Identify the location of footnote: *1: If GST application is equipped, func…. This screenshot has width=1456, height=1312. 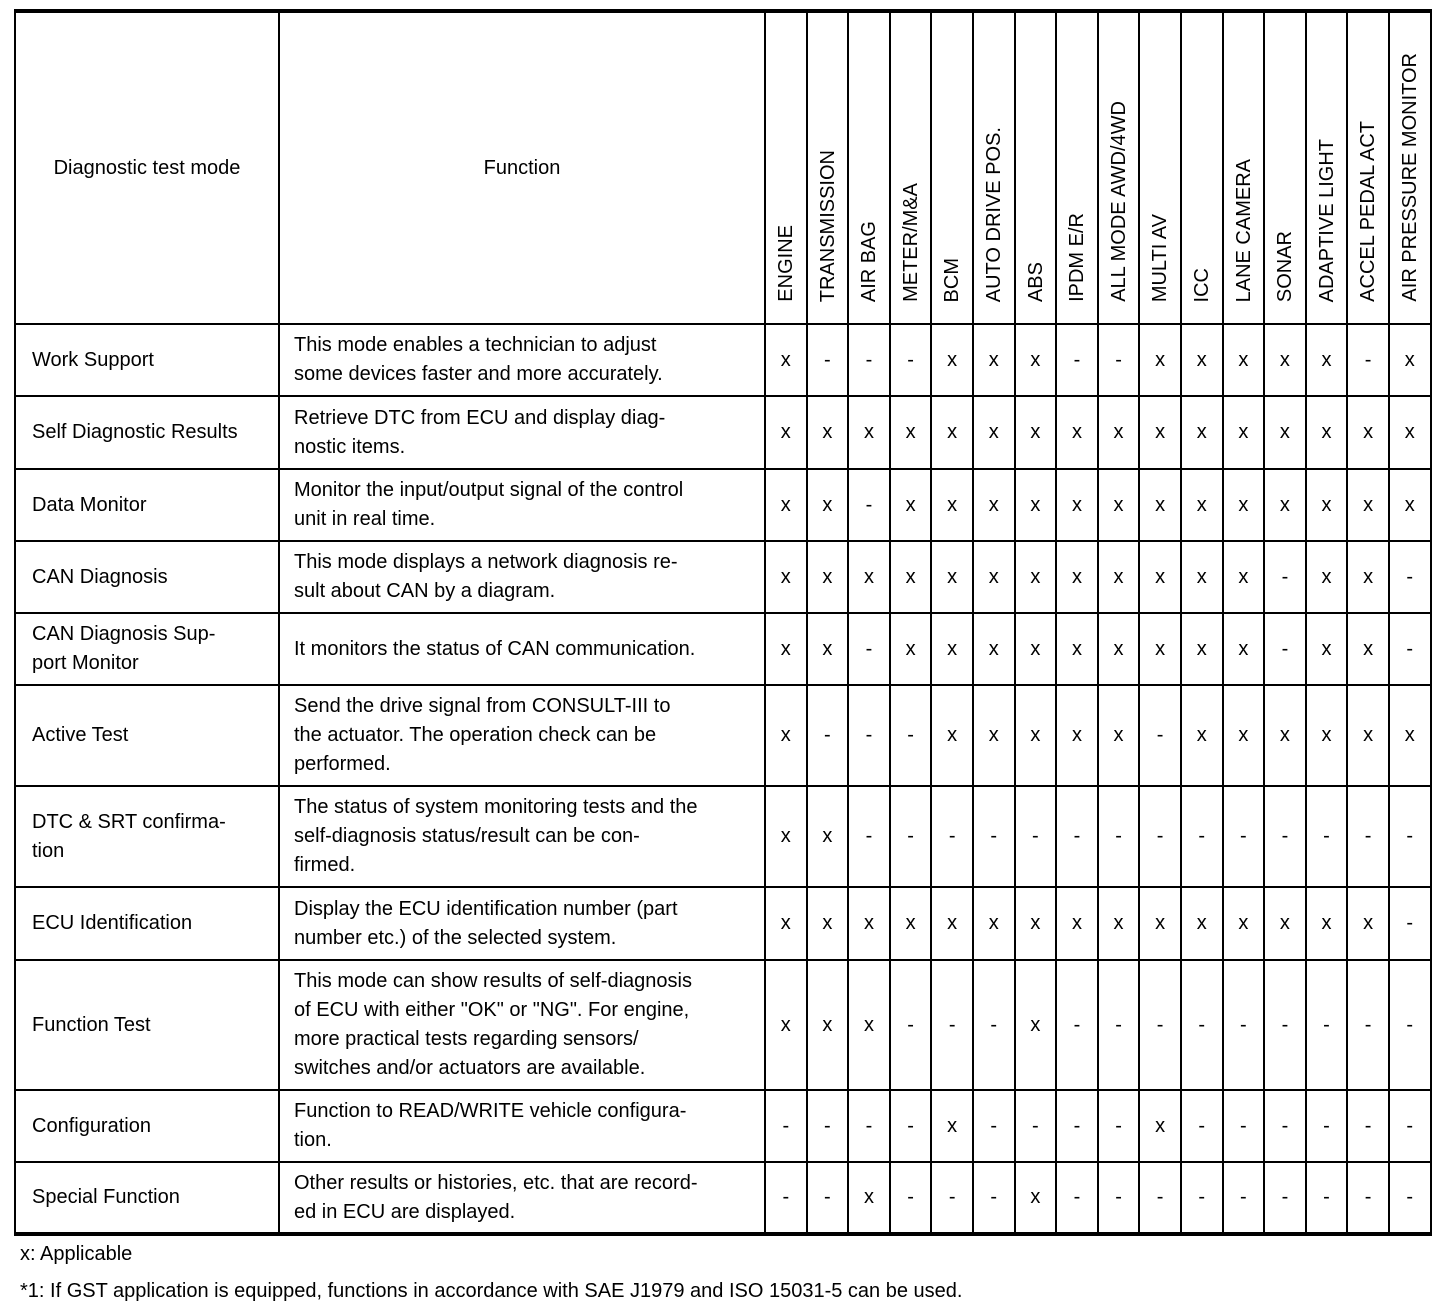
(491, 1291).